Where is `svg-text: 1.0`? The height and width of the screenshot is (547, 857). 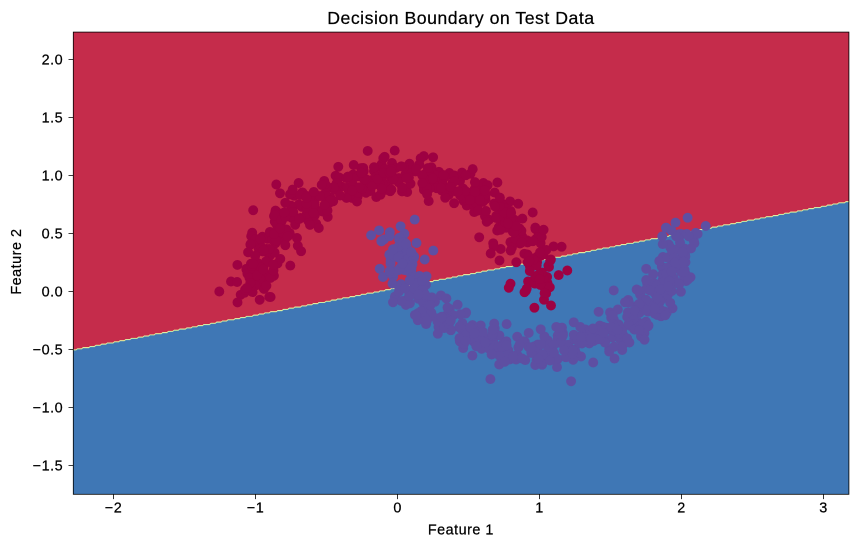 svg-text: 1.0 is located at coordinates (53, 177).